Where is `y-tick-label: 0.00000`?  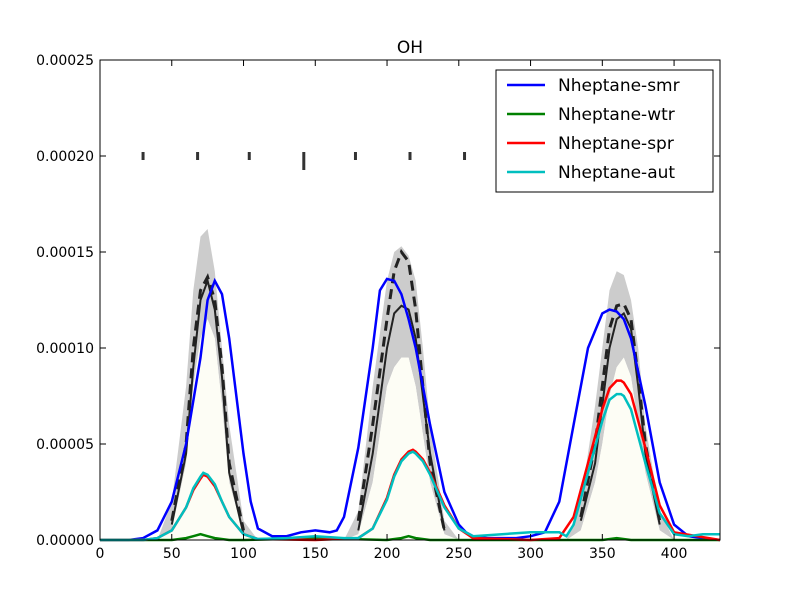 y-tick-label: 0.00000 is located at coordinates (65, 541).